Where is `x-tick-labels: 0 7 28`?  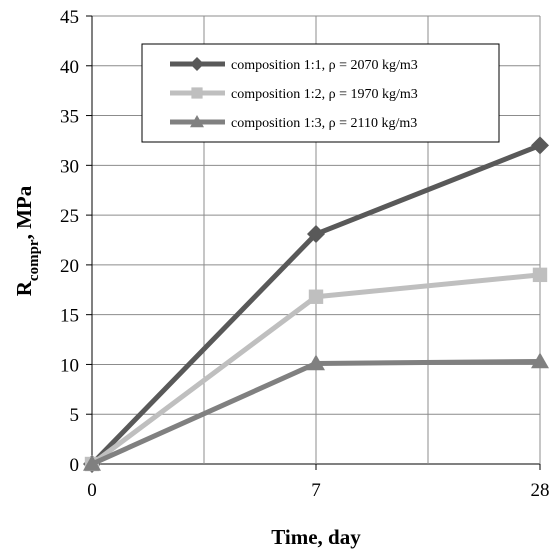
x-tick-labels: 0 7 28 is located at coordinates (318, 490).